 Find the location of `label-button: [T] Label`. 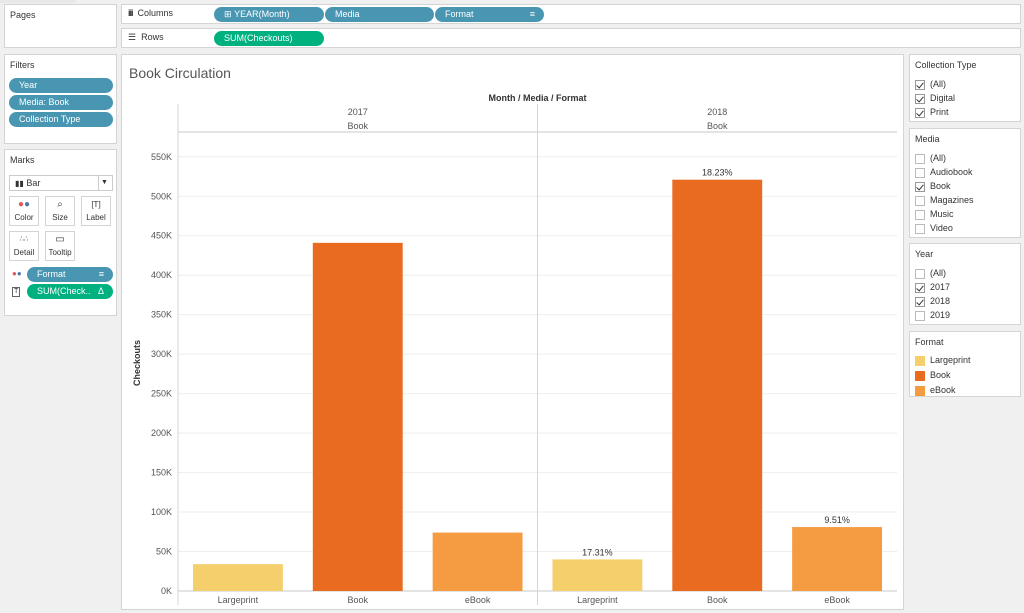

label-button: [T] Label is located at coordinates (96, 211).